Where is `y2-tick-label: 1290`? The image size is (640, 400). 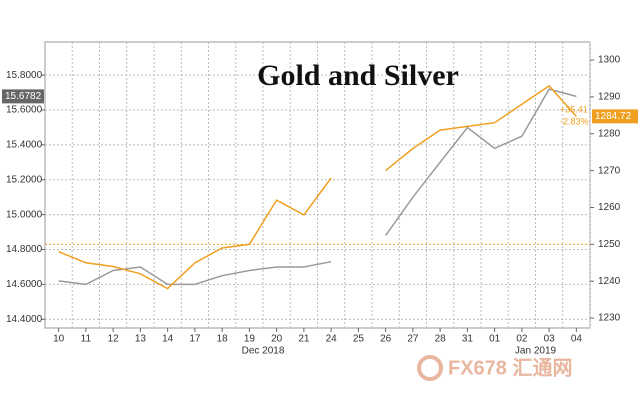 y2-tick-label: 1290 is located at coordinates (609, 97).